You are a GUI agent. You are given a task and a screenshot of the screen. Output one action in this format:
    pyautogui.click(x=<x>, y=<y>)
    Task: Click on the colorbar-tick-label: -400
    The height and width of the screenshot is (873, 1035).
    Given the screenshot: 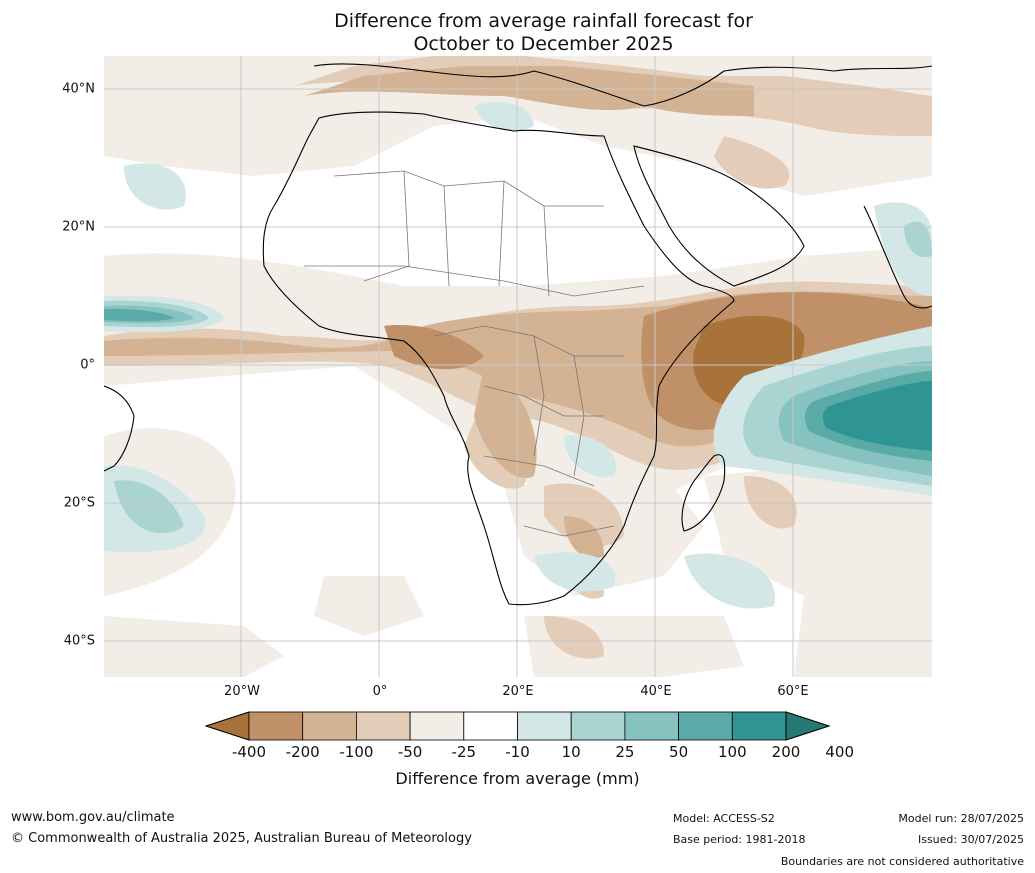 What is the action you would take?
    pyautogui.click(x=249, y=752)
    